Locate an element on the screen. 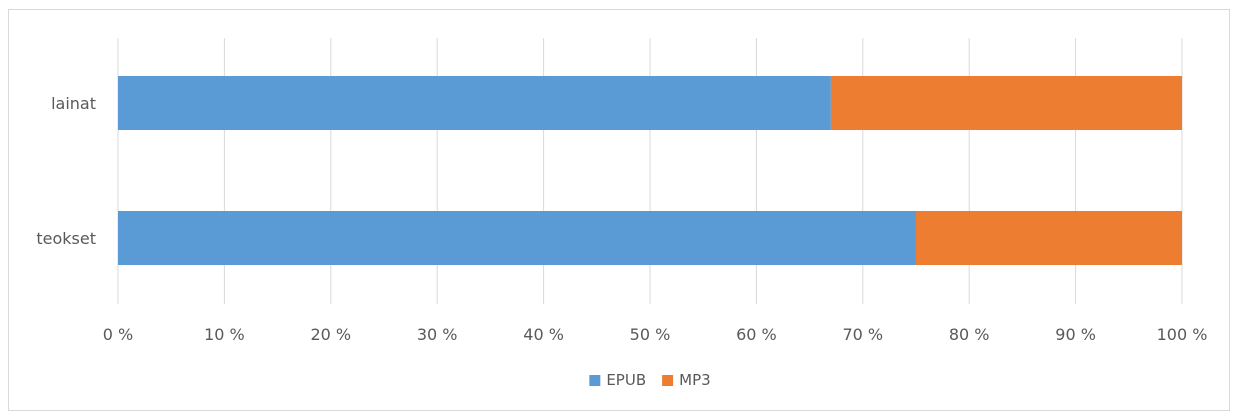  x-tick-label: 90 % is located at coordinates (1075, 334).